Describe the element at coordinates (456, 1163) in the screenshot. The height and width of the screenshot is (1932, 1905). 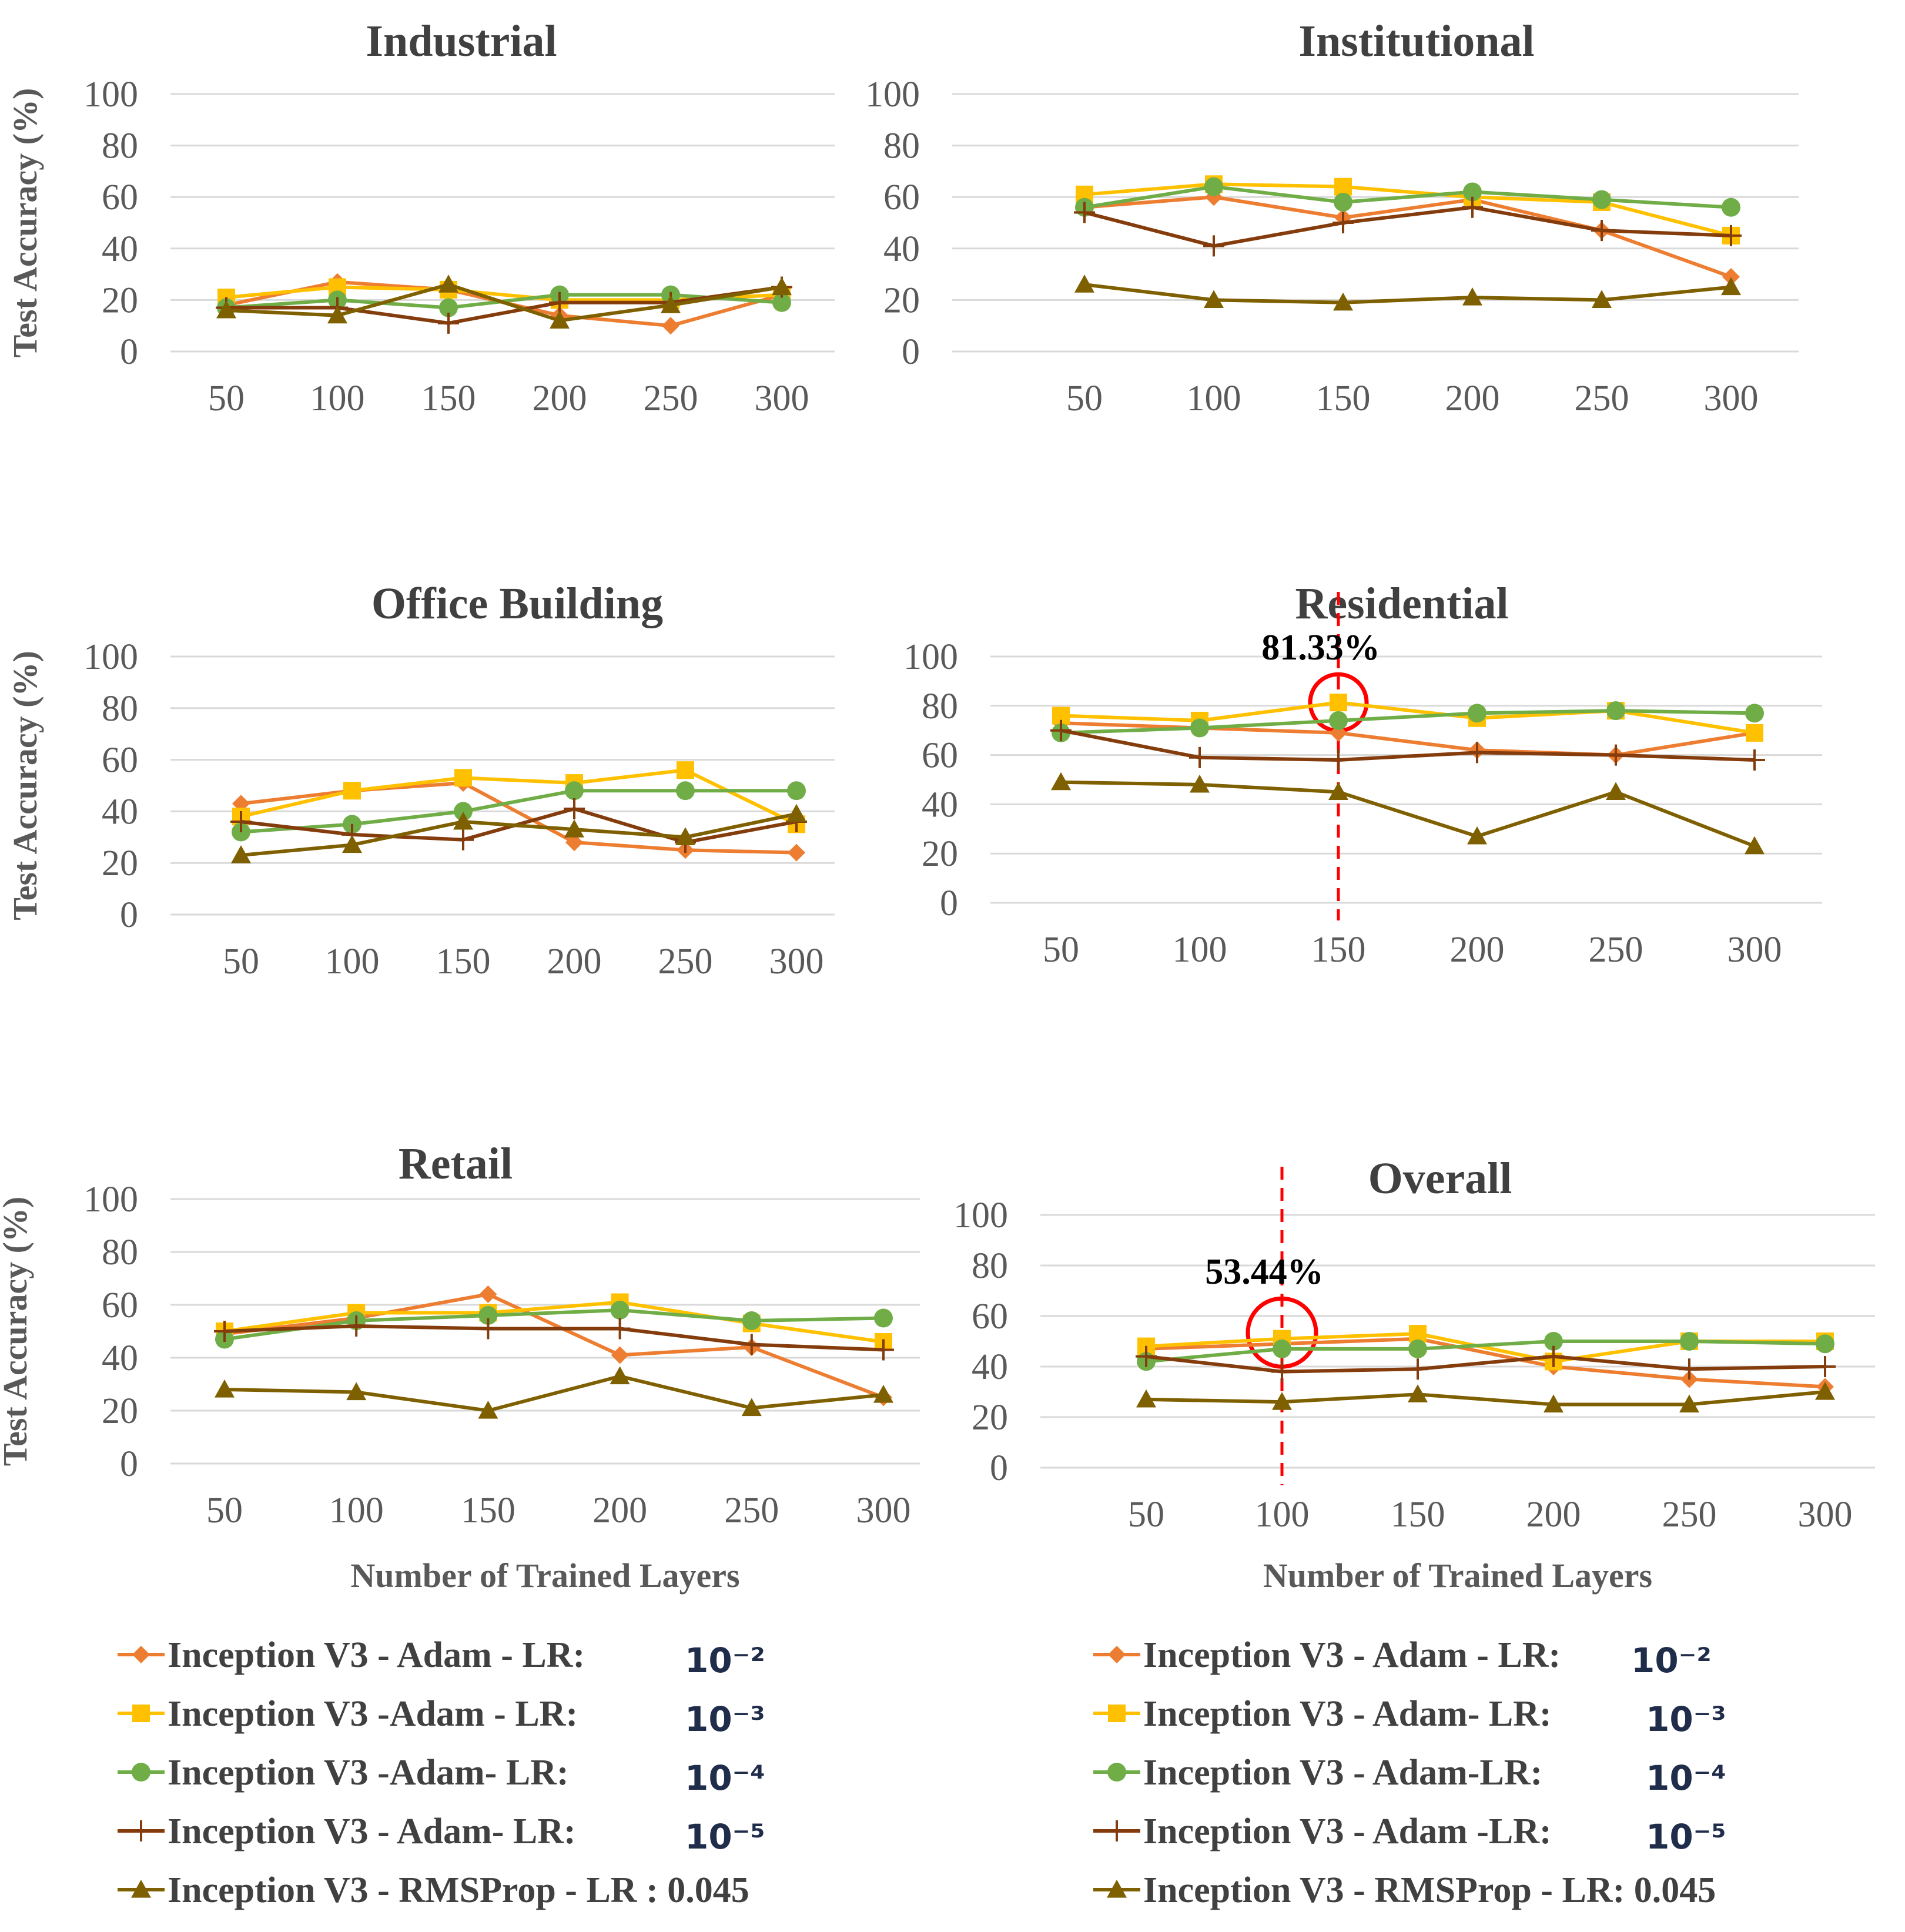
I see `chart-title: Retail` at that location.